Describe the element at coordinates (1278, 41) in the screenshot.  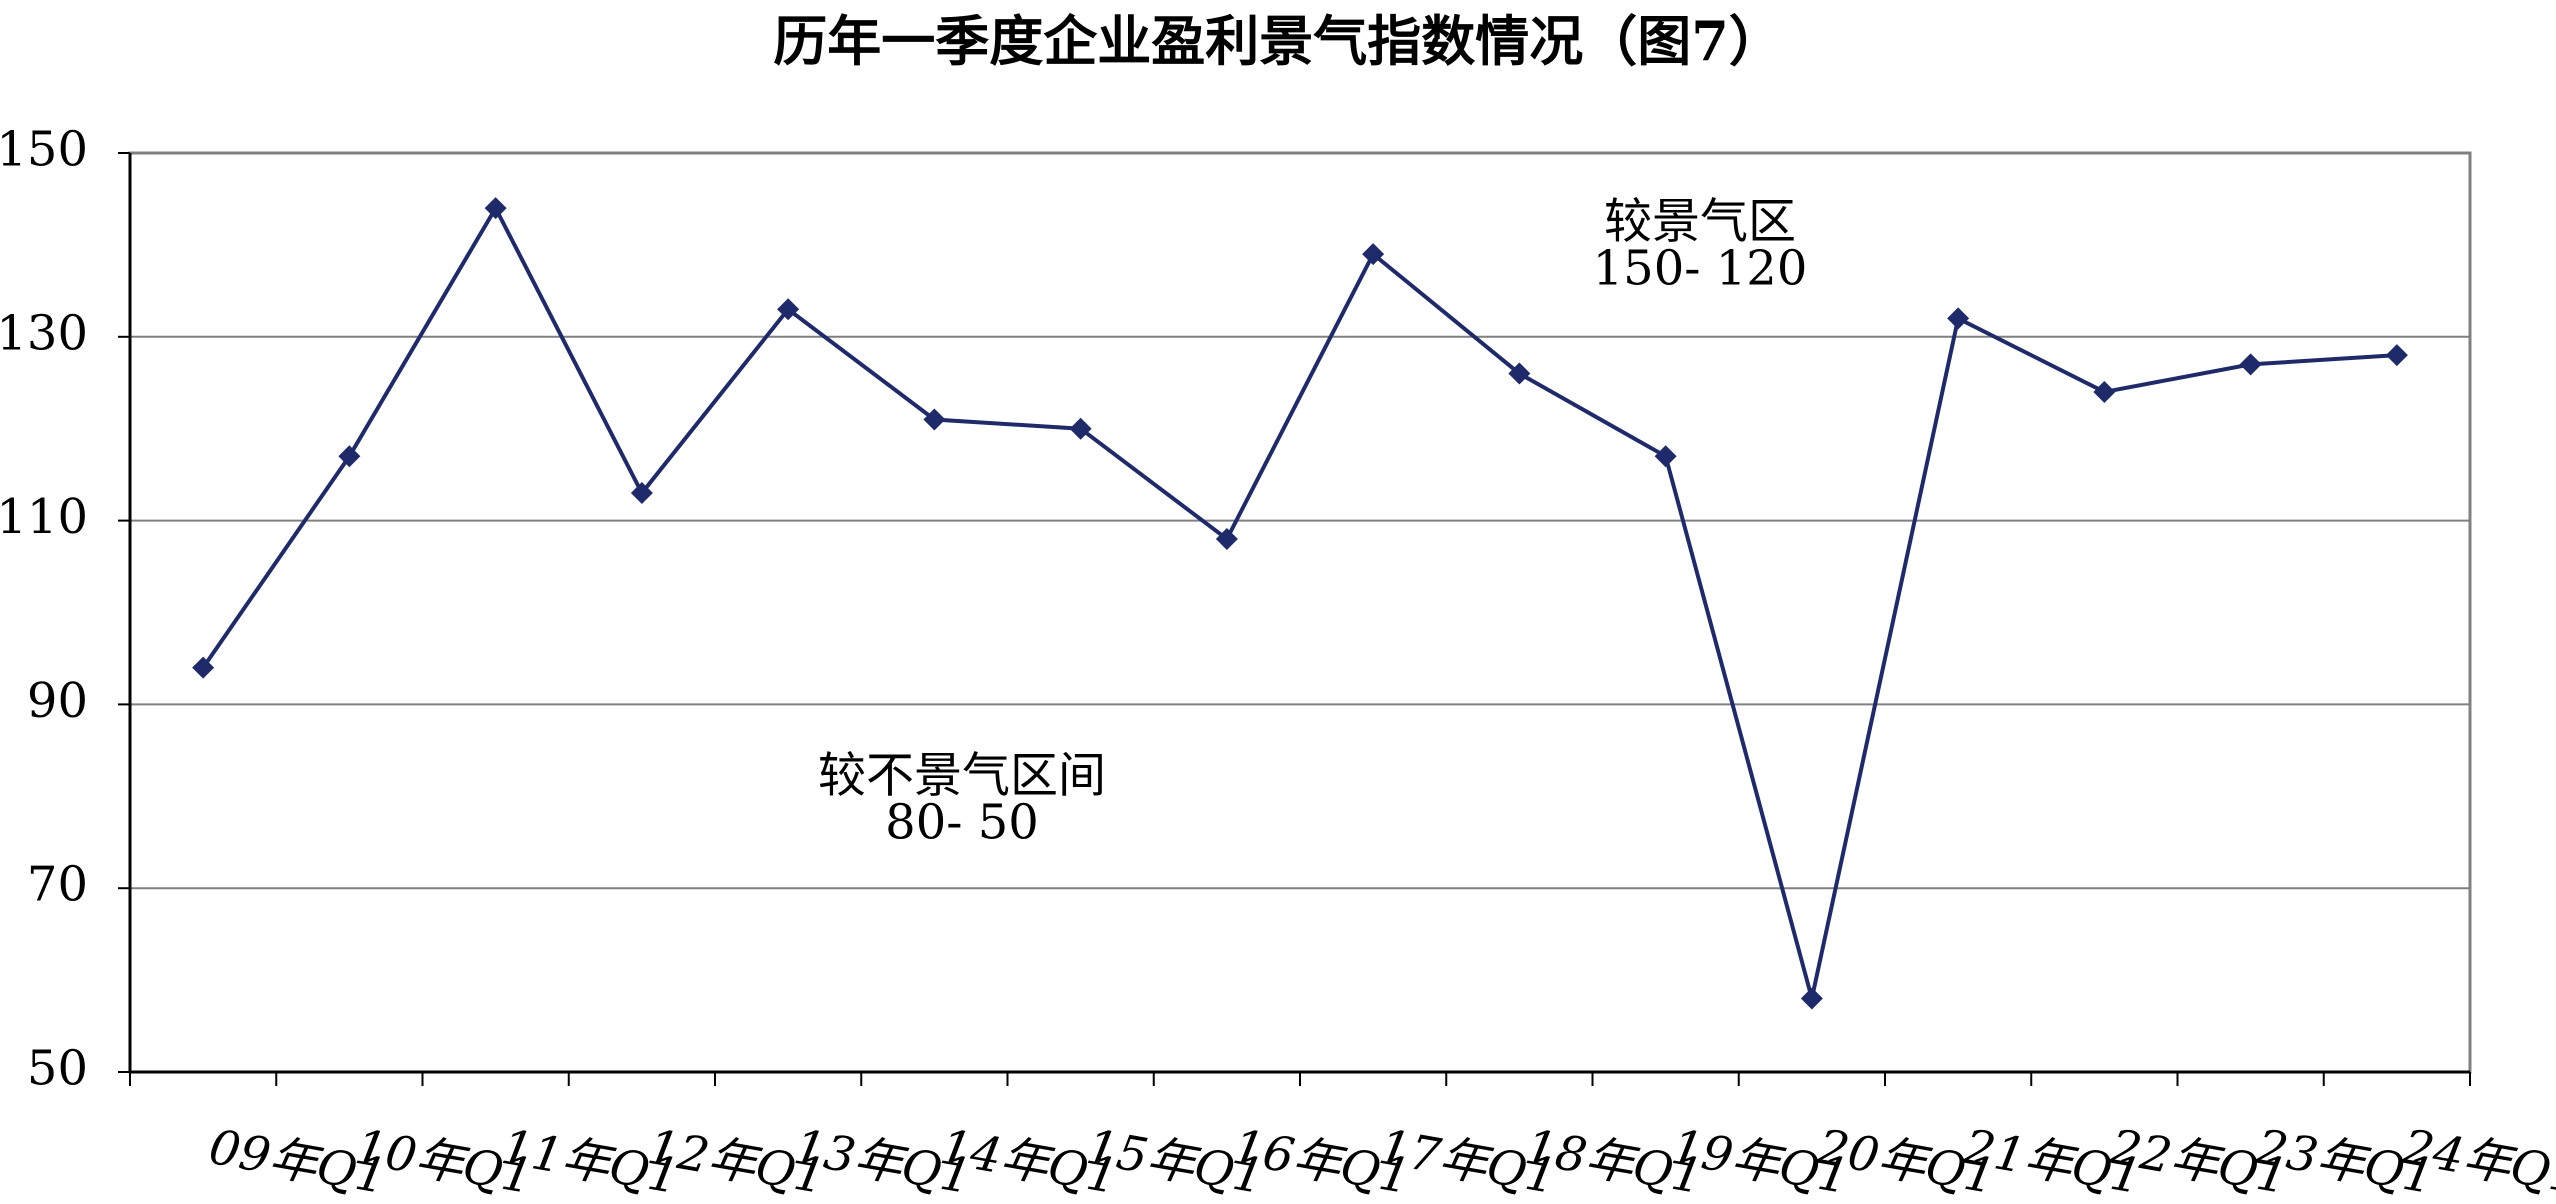
I see `chart-title: 历年一季度企业盈利景气指数情况（图7）` at that location.